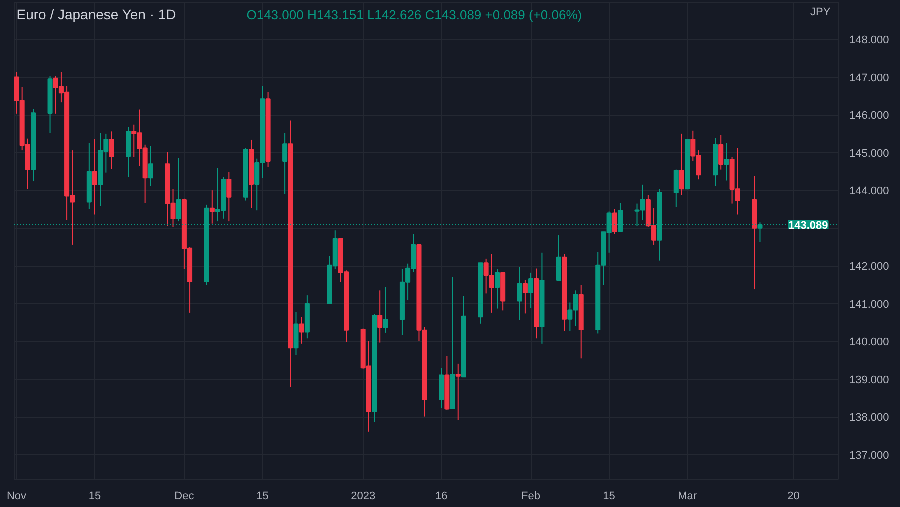  Describe the element at coordinates (688, 496) in the screenshot. I see `x-tick-label: Mar` at that location.